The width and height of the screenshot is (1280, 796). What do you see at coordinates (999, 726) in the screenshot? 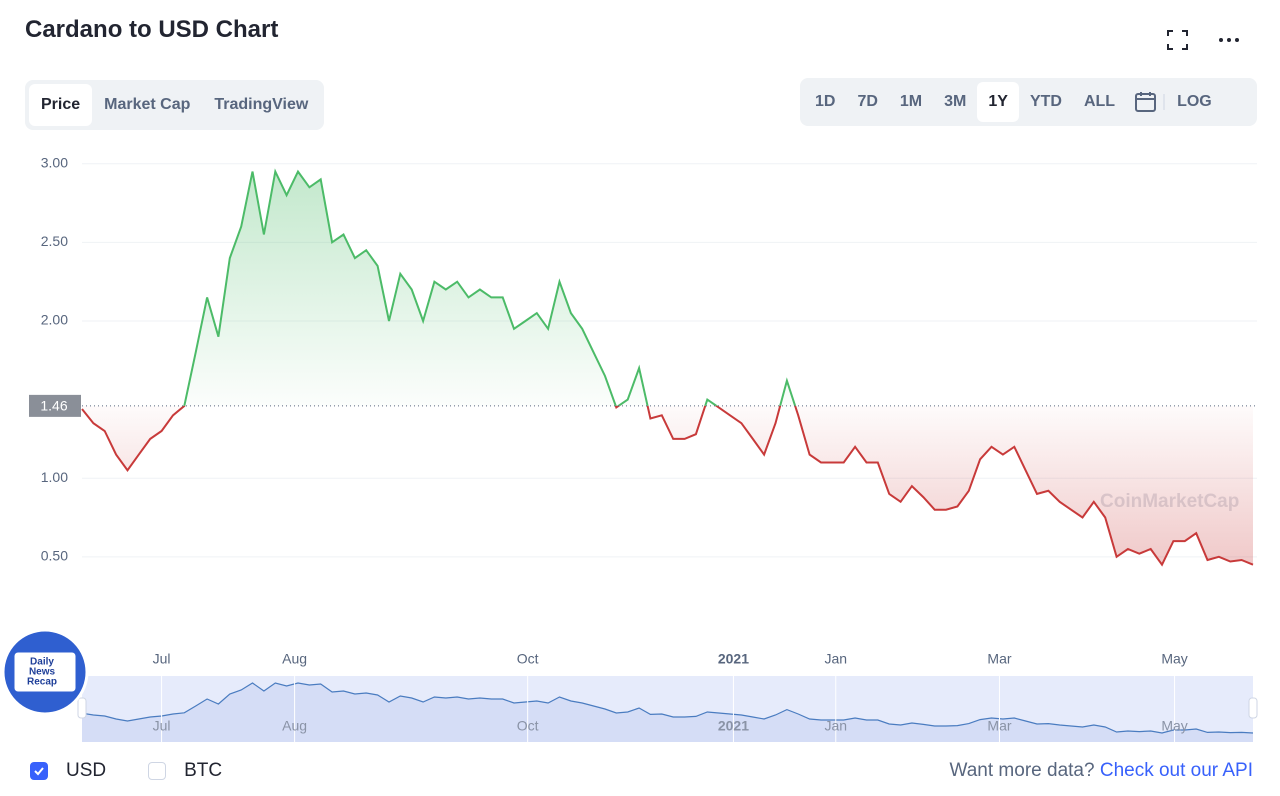
I see `navigator-label: Mar` at bounding box center [999, 726].